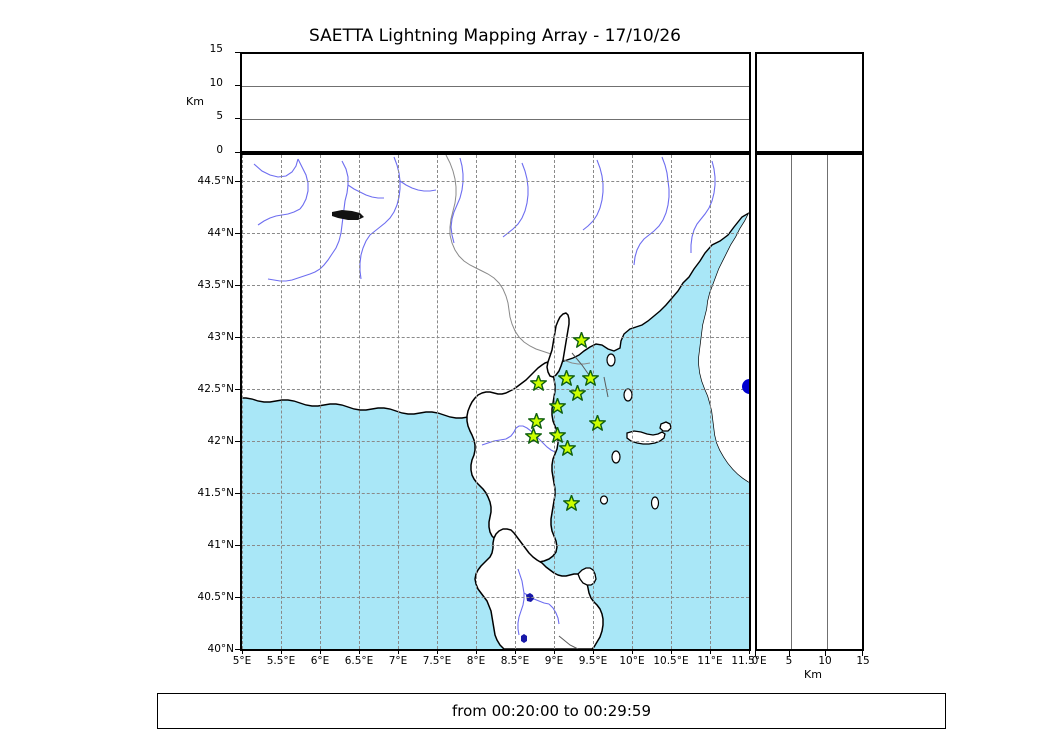 The height and width of the screenshot is (750, 1050). What do you see at coordinates (215, 285) in the screenshot?
I see `latitude-tick-label: 43.5°N` at bounding box center [215, 285].